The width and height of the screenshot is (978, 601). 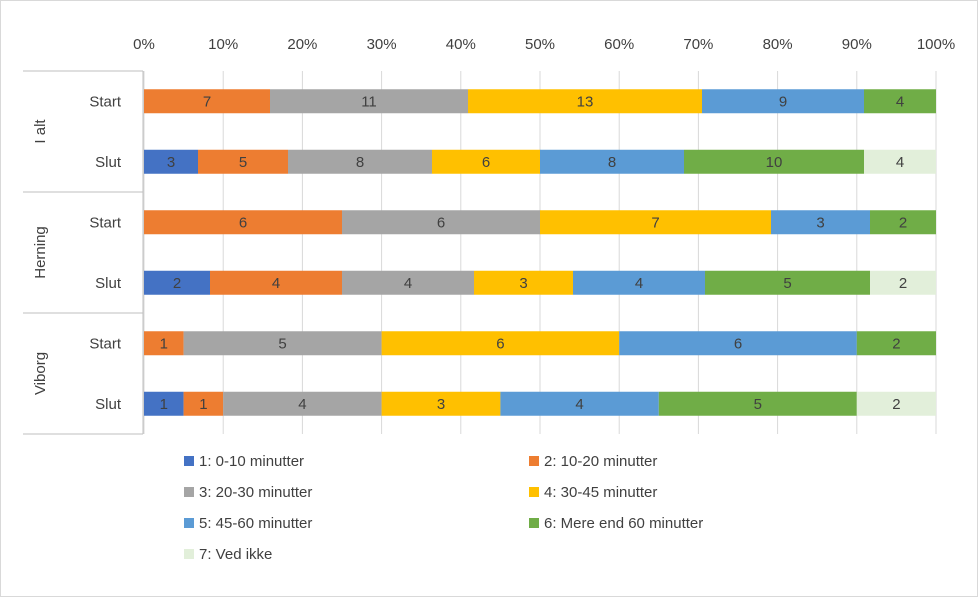 I want to click on x-tick-label: 20%, so click(x=302, y=44).